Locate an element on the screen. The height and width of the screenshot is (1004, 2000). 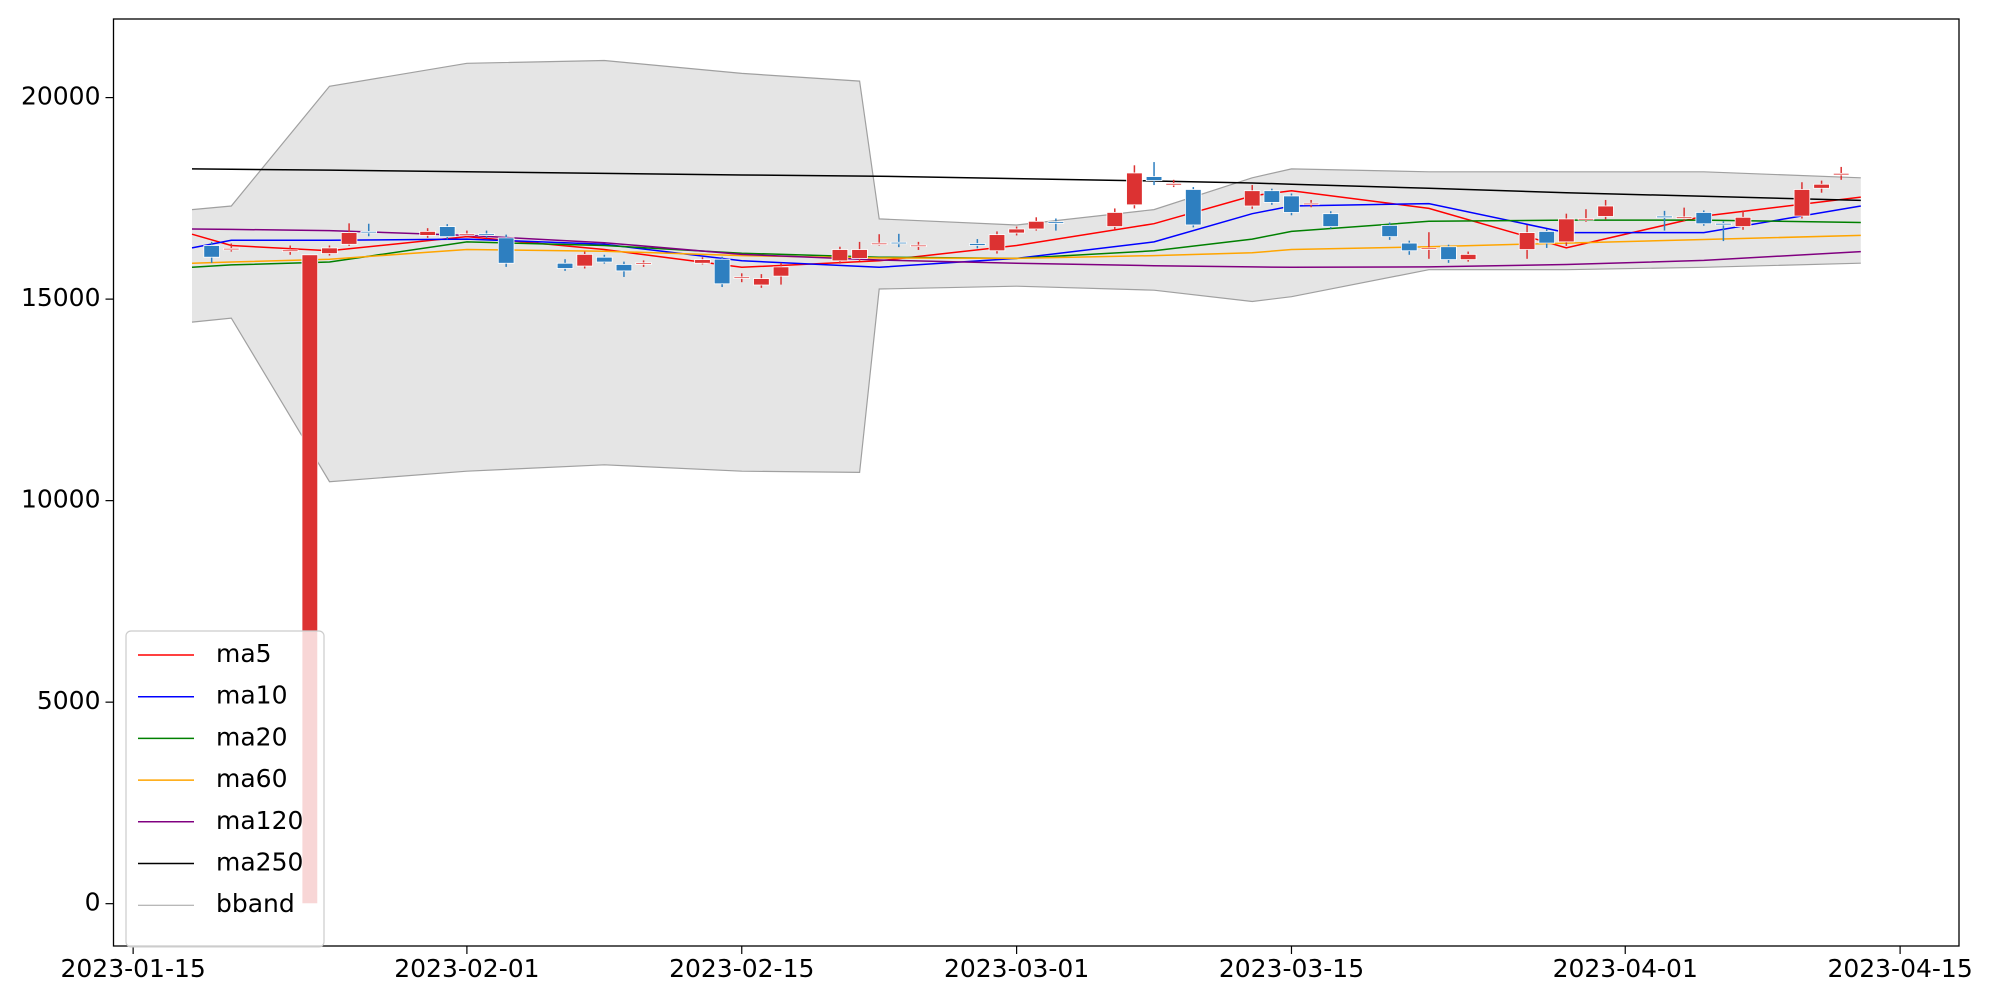
x-tick-label: 2023-02-01 is located at coordinates (466, 968).